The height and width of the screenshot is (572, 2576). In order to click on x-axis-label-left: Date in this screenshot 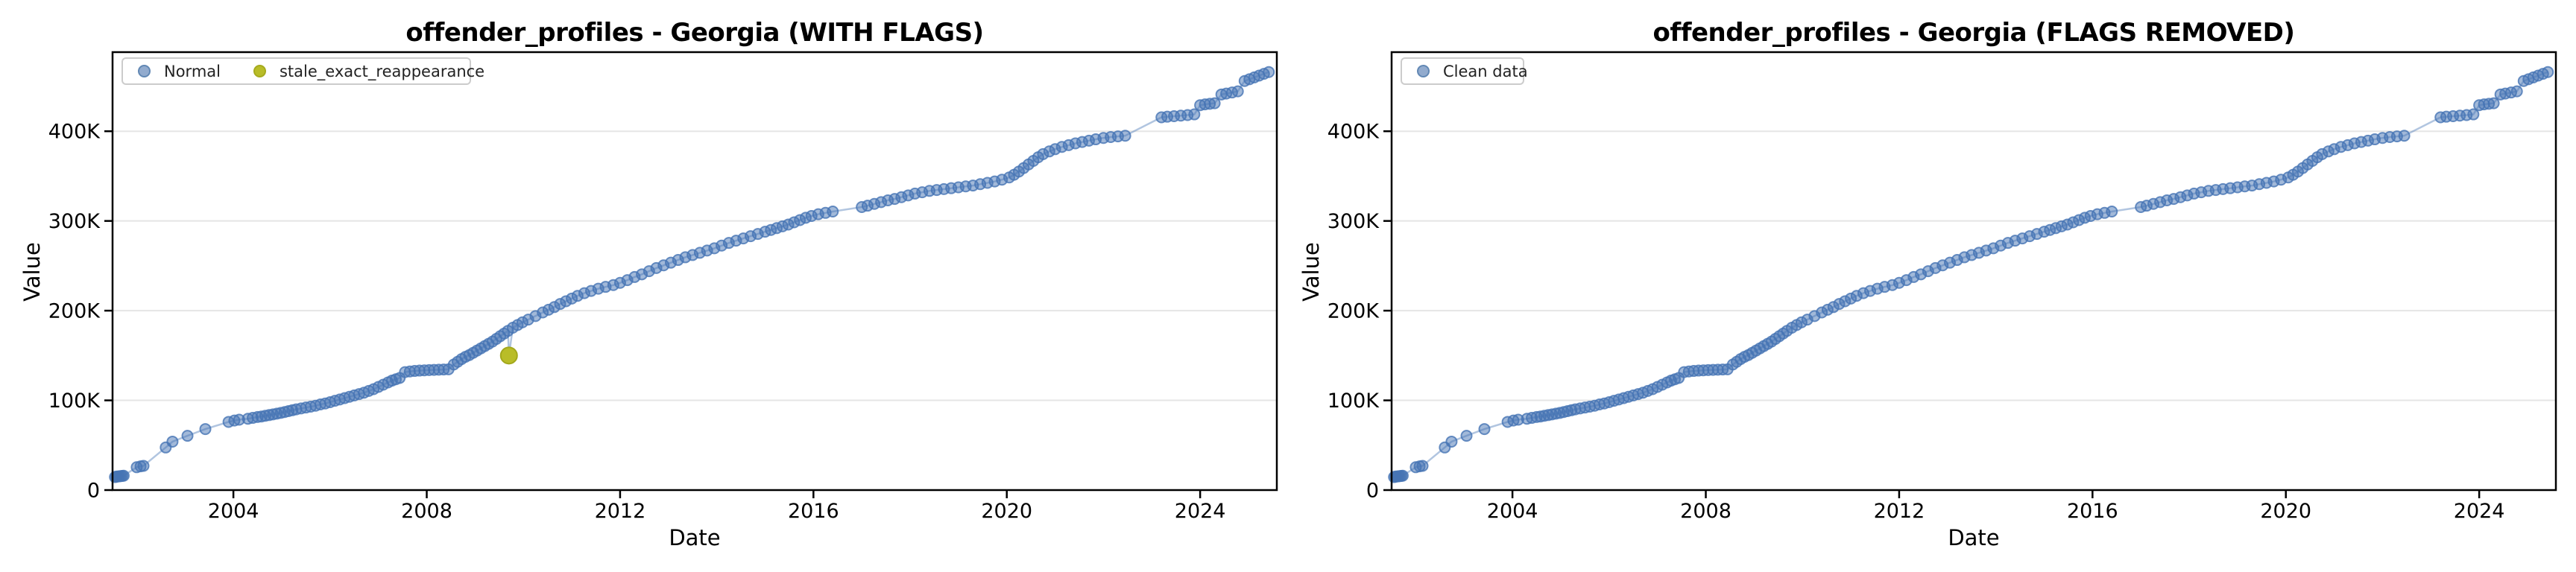, I will do `click(695, 537)`.